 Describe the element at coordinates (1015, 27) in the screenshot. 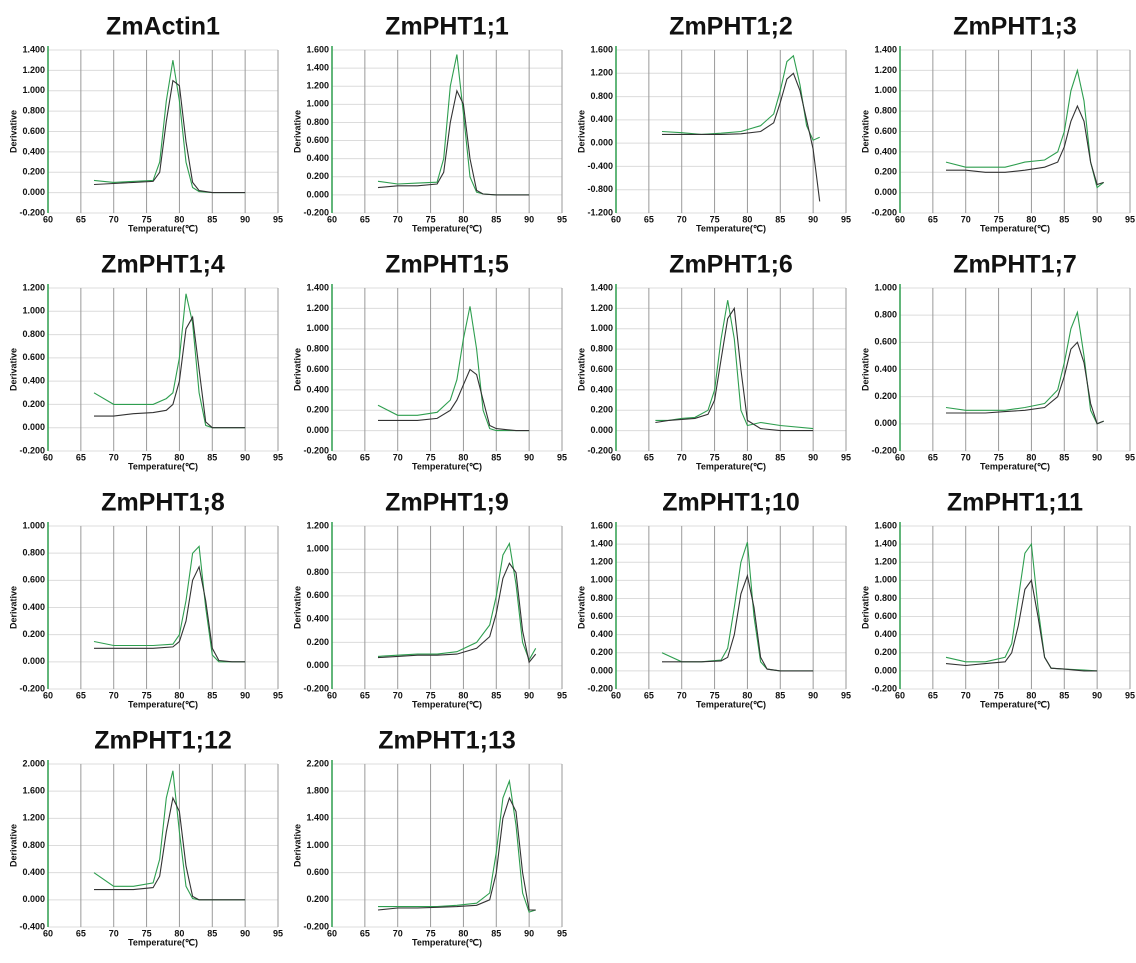

I see `chart-title: ZmPHT1;3` at that location.